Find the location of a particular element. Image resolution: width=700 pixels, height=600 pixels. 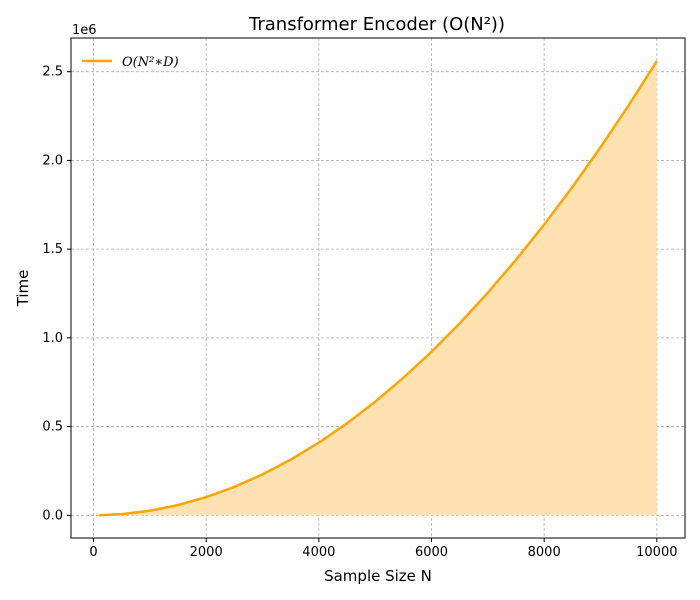

y-axis-label: Time is located at coordinates (23, 289).